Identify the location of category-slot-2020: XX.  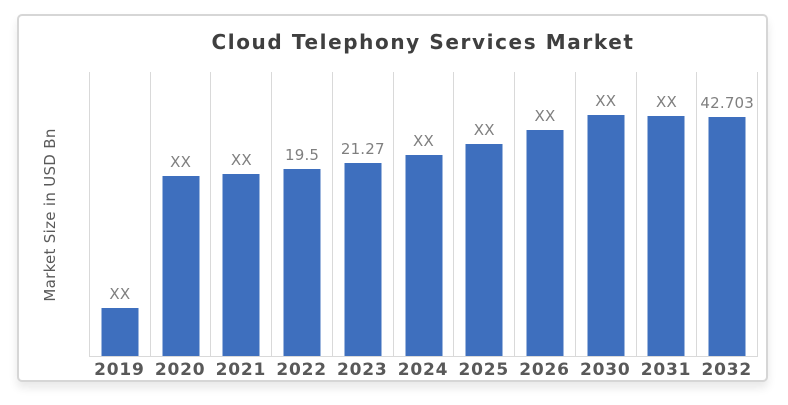
(181, 214).